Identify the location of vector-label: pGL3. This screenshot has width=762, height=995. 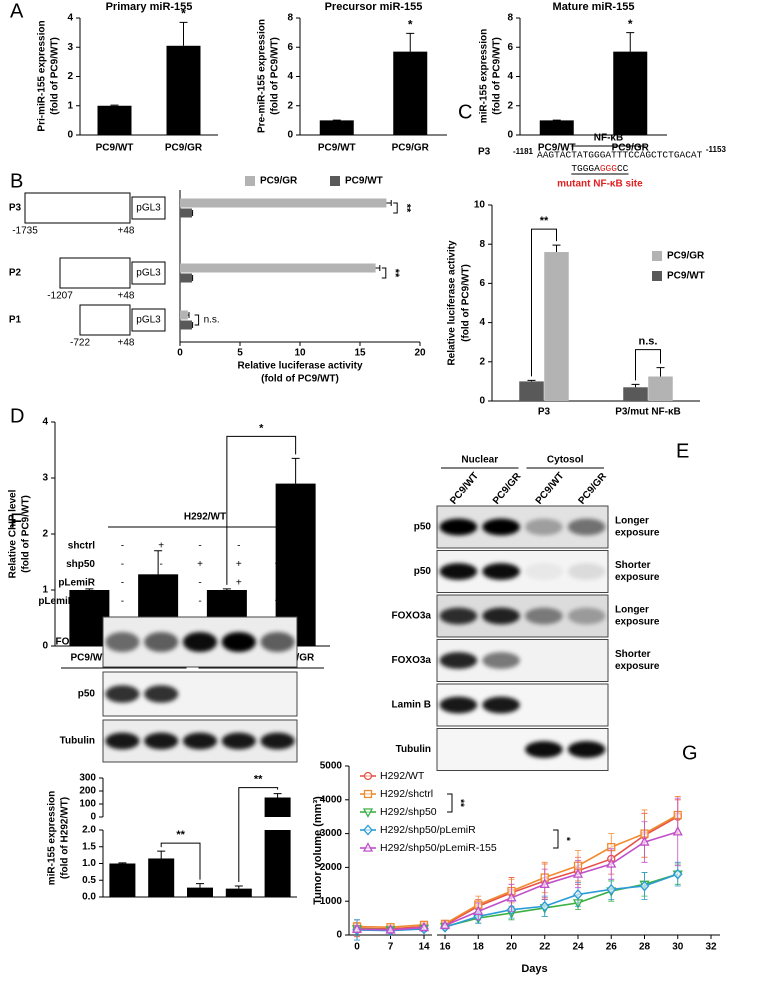
(148, 208).